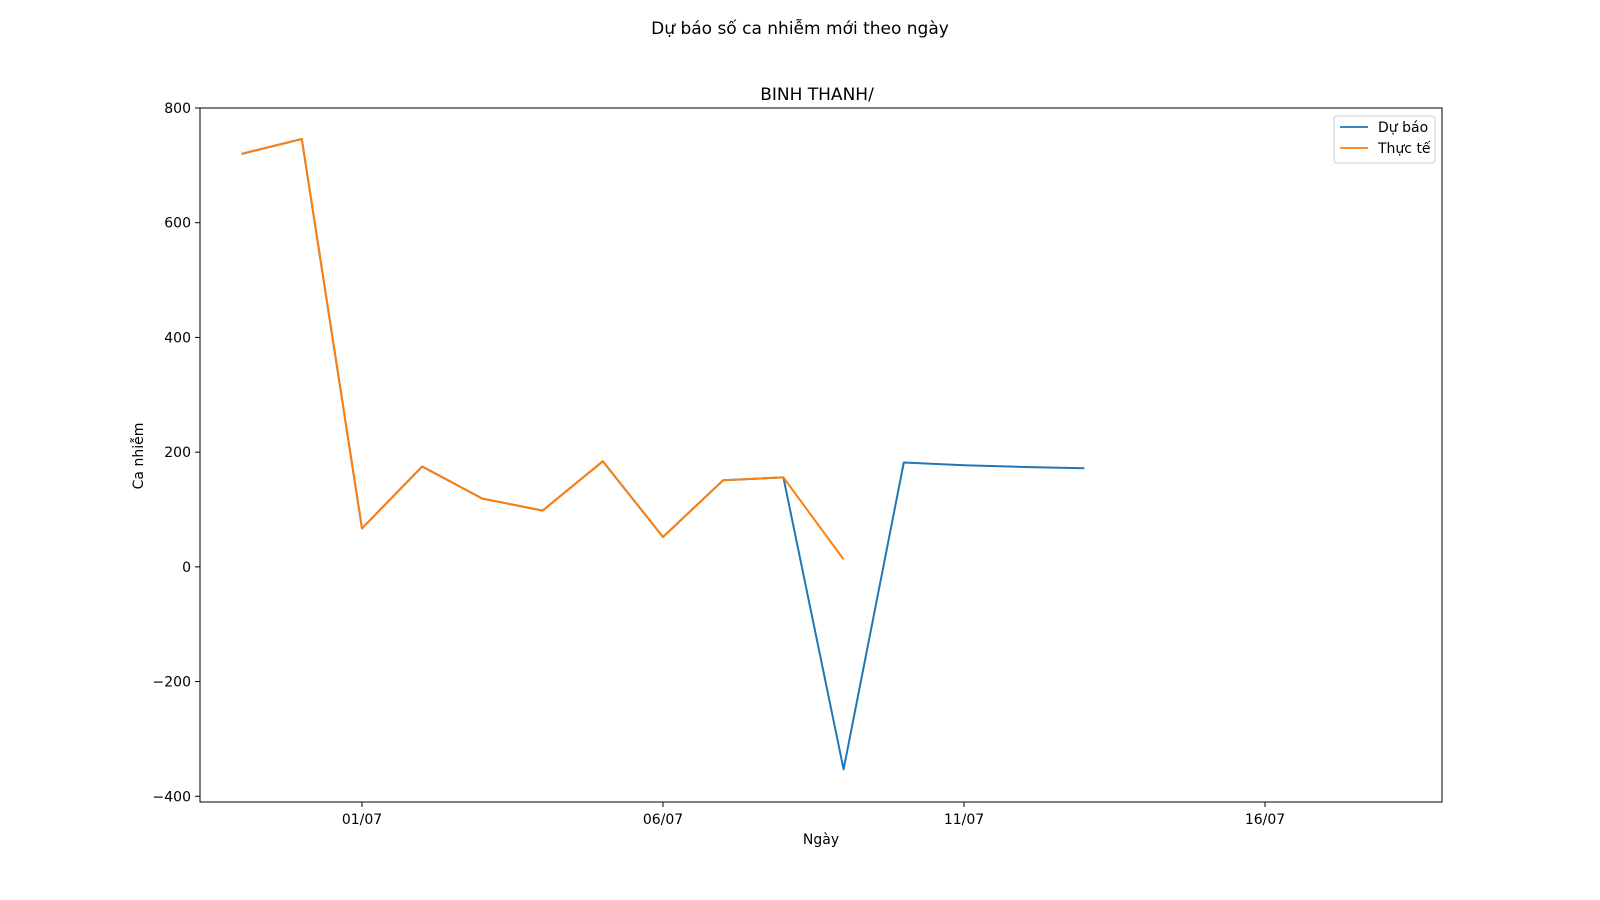  I want to click on x-axis-label: Ngày, so click(821, 840).